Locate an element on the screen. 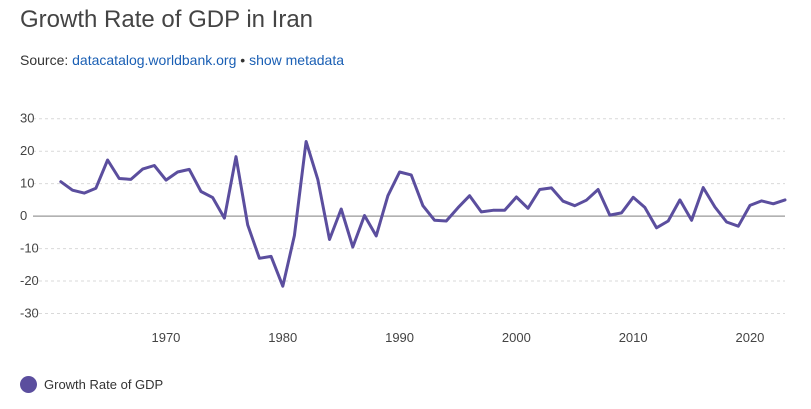 This screenshot has width=811, height=409. x-tick-label: 1990 is located at coordinates (399, 337).